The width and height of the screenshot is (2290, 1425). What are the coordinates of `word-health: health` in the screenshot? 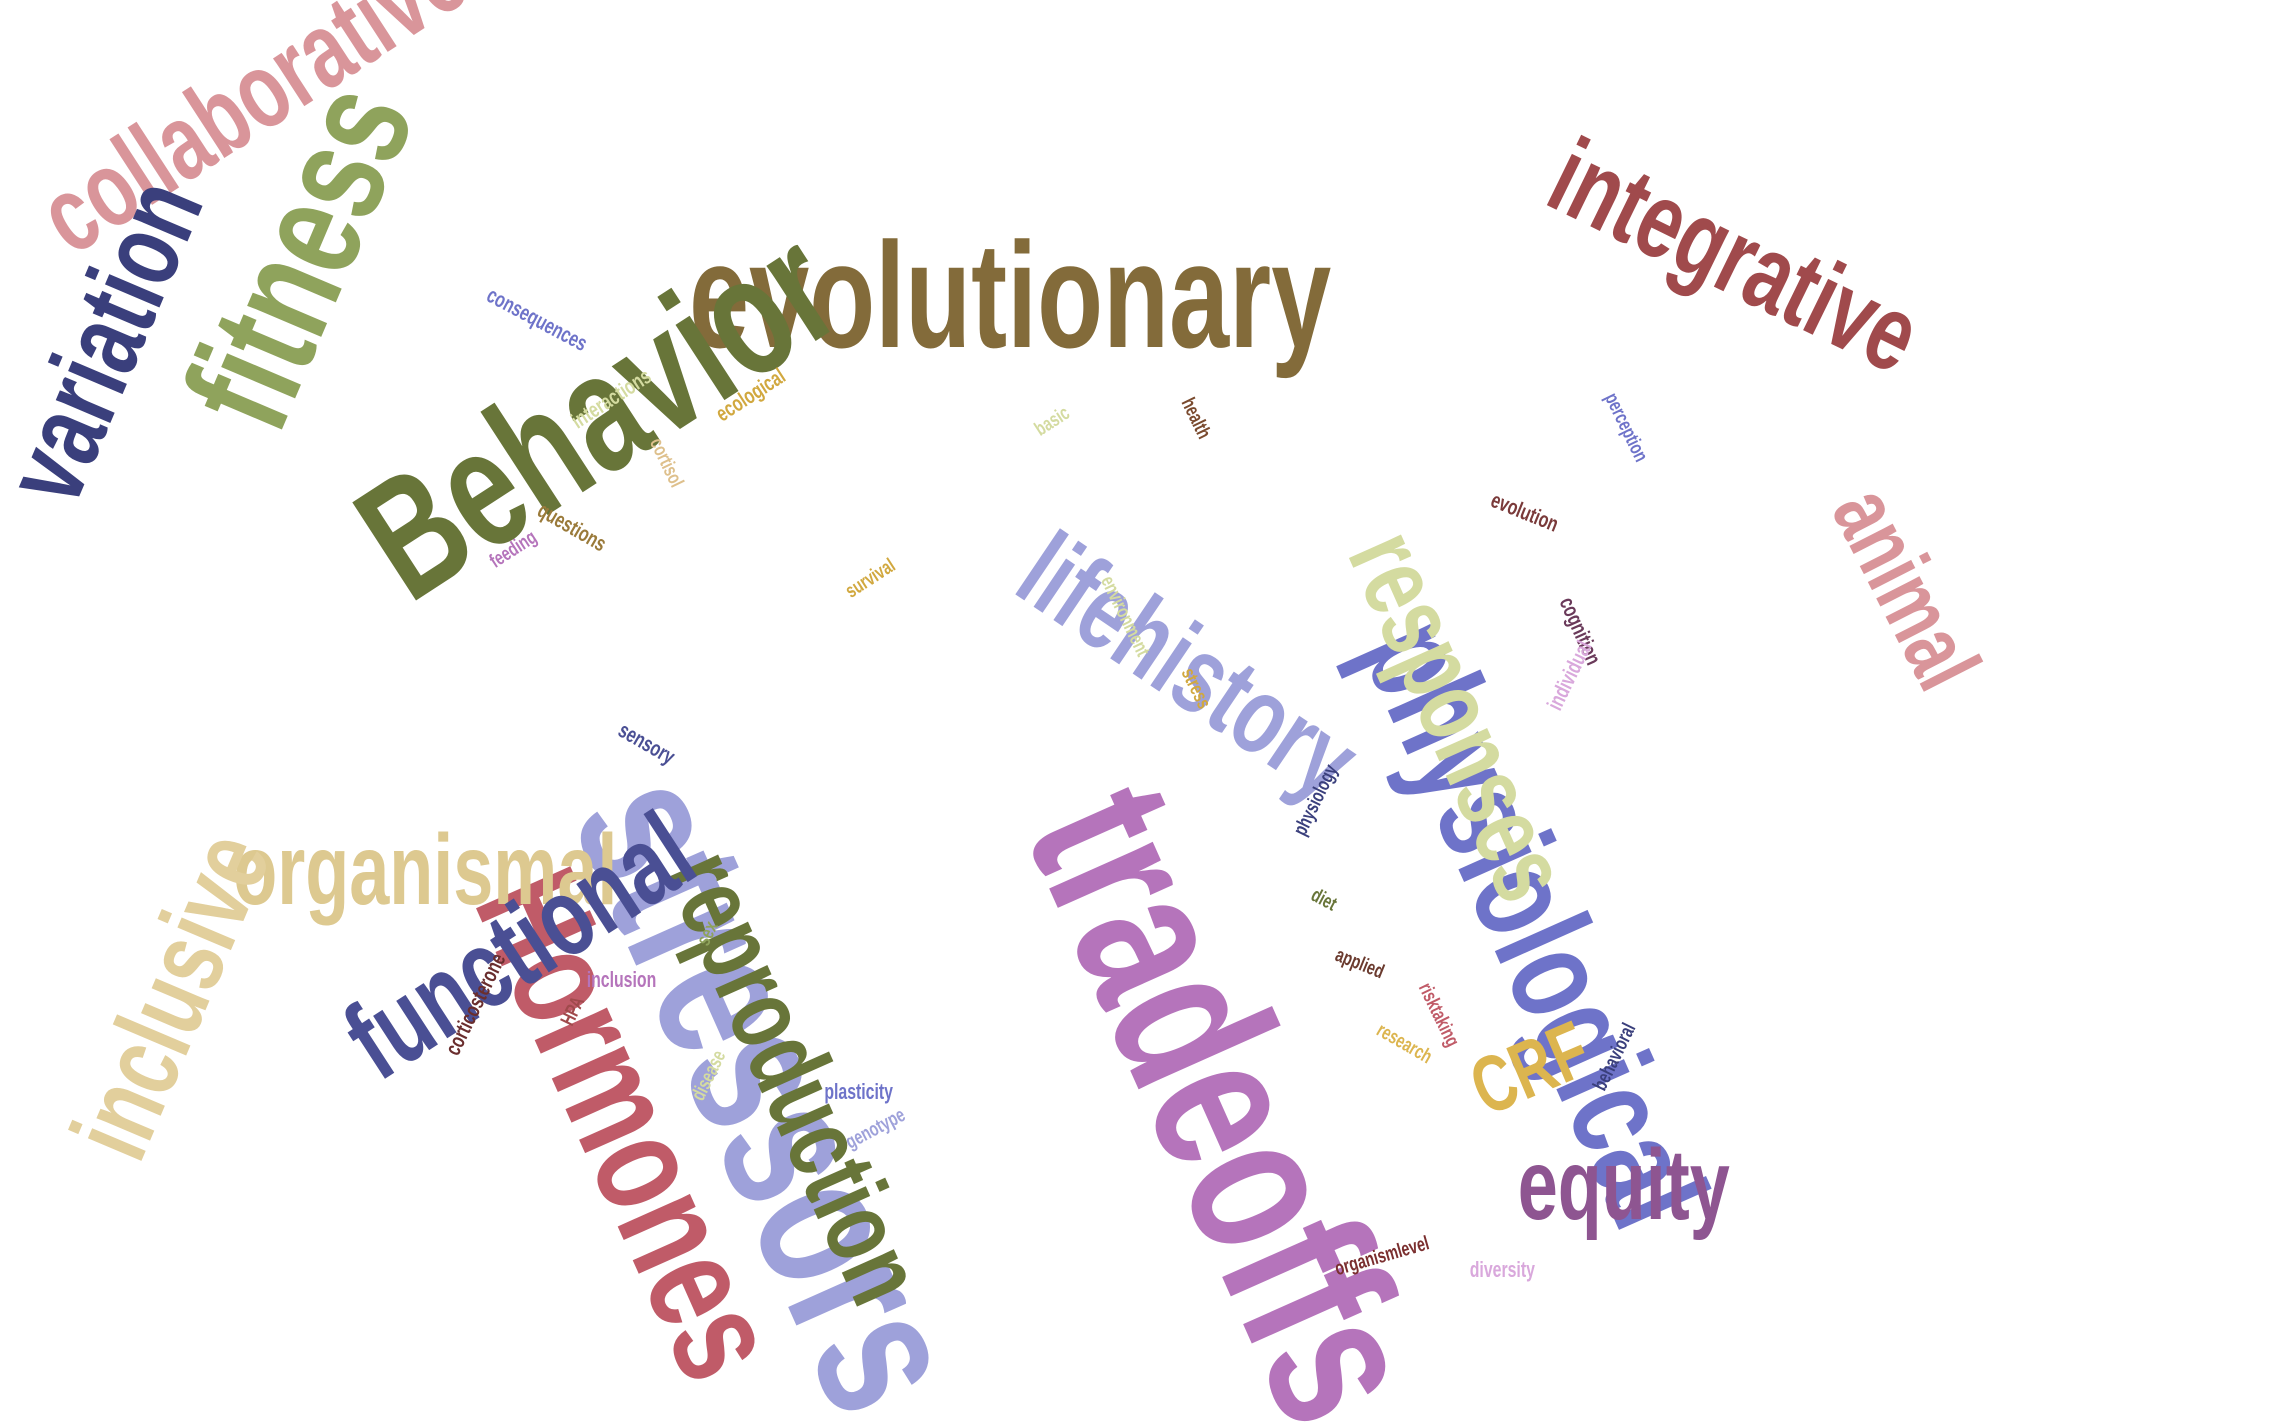 It's located at (1196, 418).